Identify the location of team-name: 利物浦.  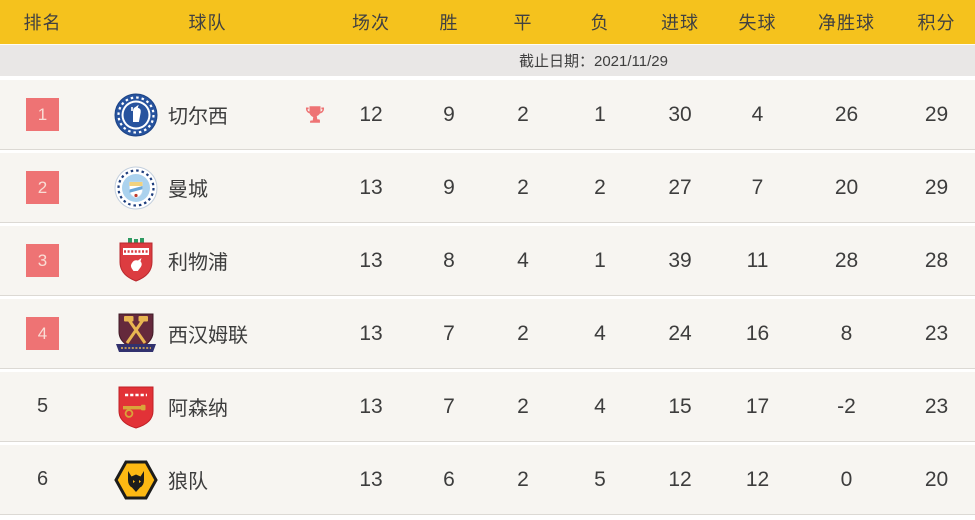
(198, 263).